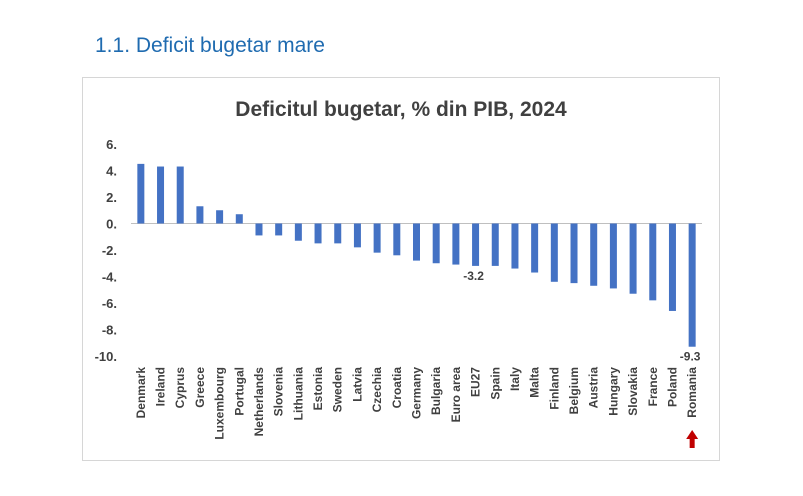 Image resolution: width=803 pixels, height=496 pixels. What do you see at coordinates (318, 389) in the screenshot?
I see `category-label: Estonia` at bounding box center [318, 389].